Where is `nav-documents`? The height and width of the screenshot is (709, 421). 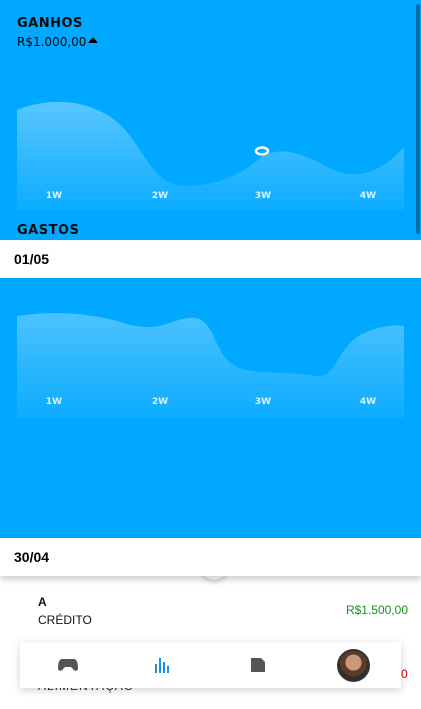 nav-documents is located at coordinates (258, 665).